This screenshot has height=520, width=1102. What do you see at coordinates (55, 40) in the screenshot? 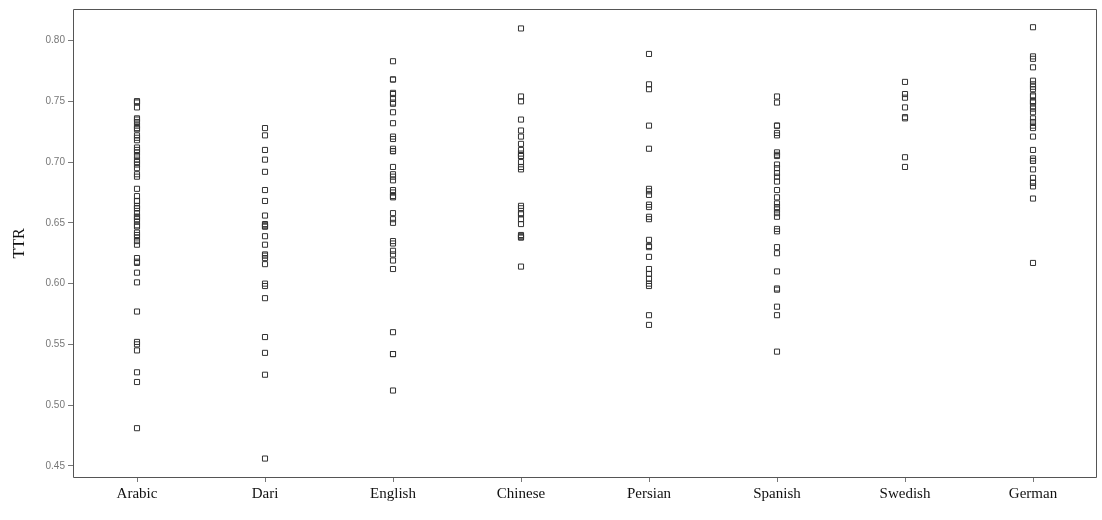
I see `y-tick-label: 0.80` at bounding box center [55, 40].